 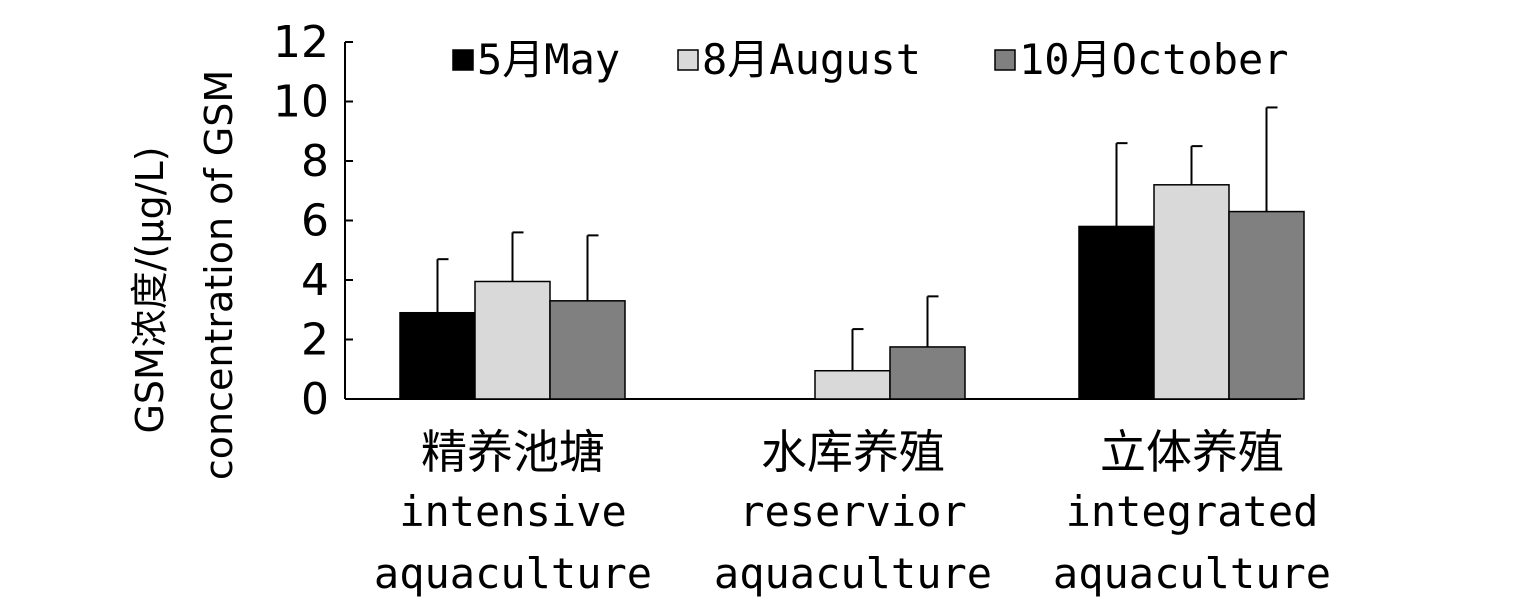 What do you see at coordinates (315, 280) in the screenshot?
I see `y-tick-label: 4` at bounding box center [315, 280].